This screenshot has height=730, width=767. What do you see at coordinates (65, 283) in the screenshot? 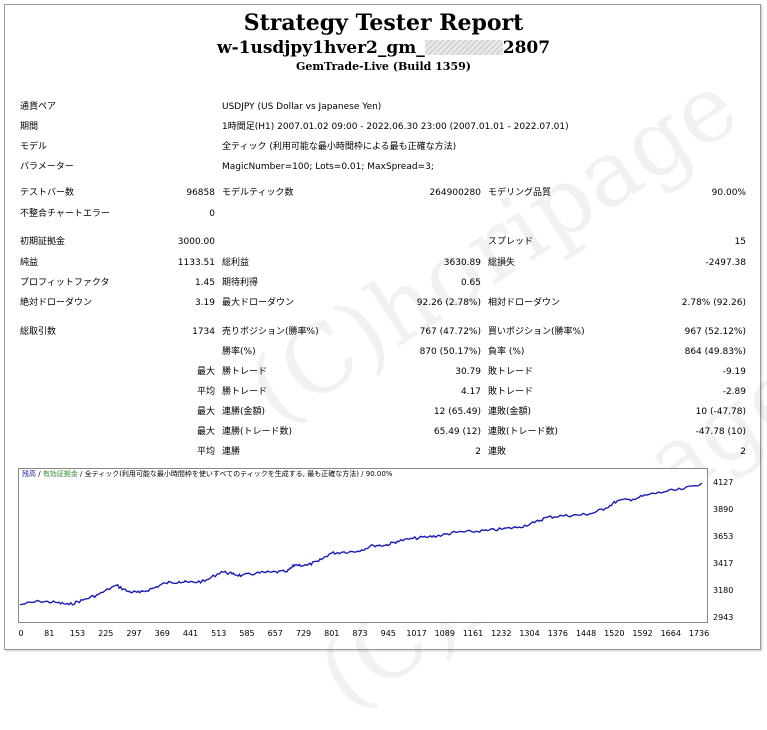
I see `profit-factor-label: プロフィットファクタ` at bounding box center [65, 283].